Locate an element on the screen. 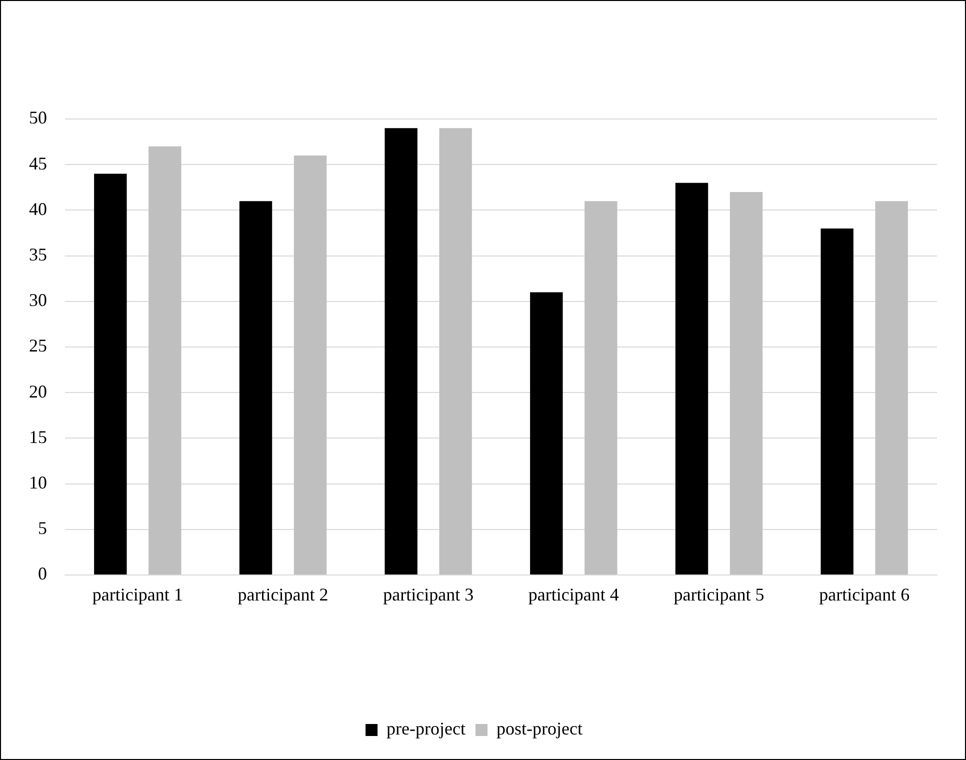 The height and width of the screenshot is (760, 966). legend-label: post-project is located at coordinates (539, 728).